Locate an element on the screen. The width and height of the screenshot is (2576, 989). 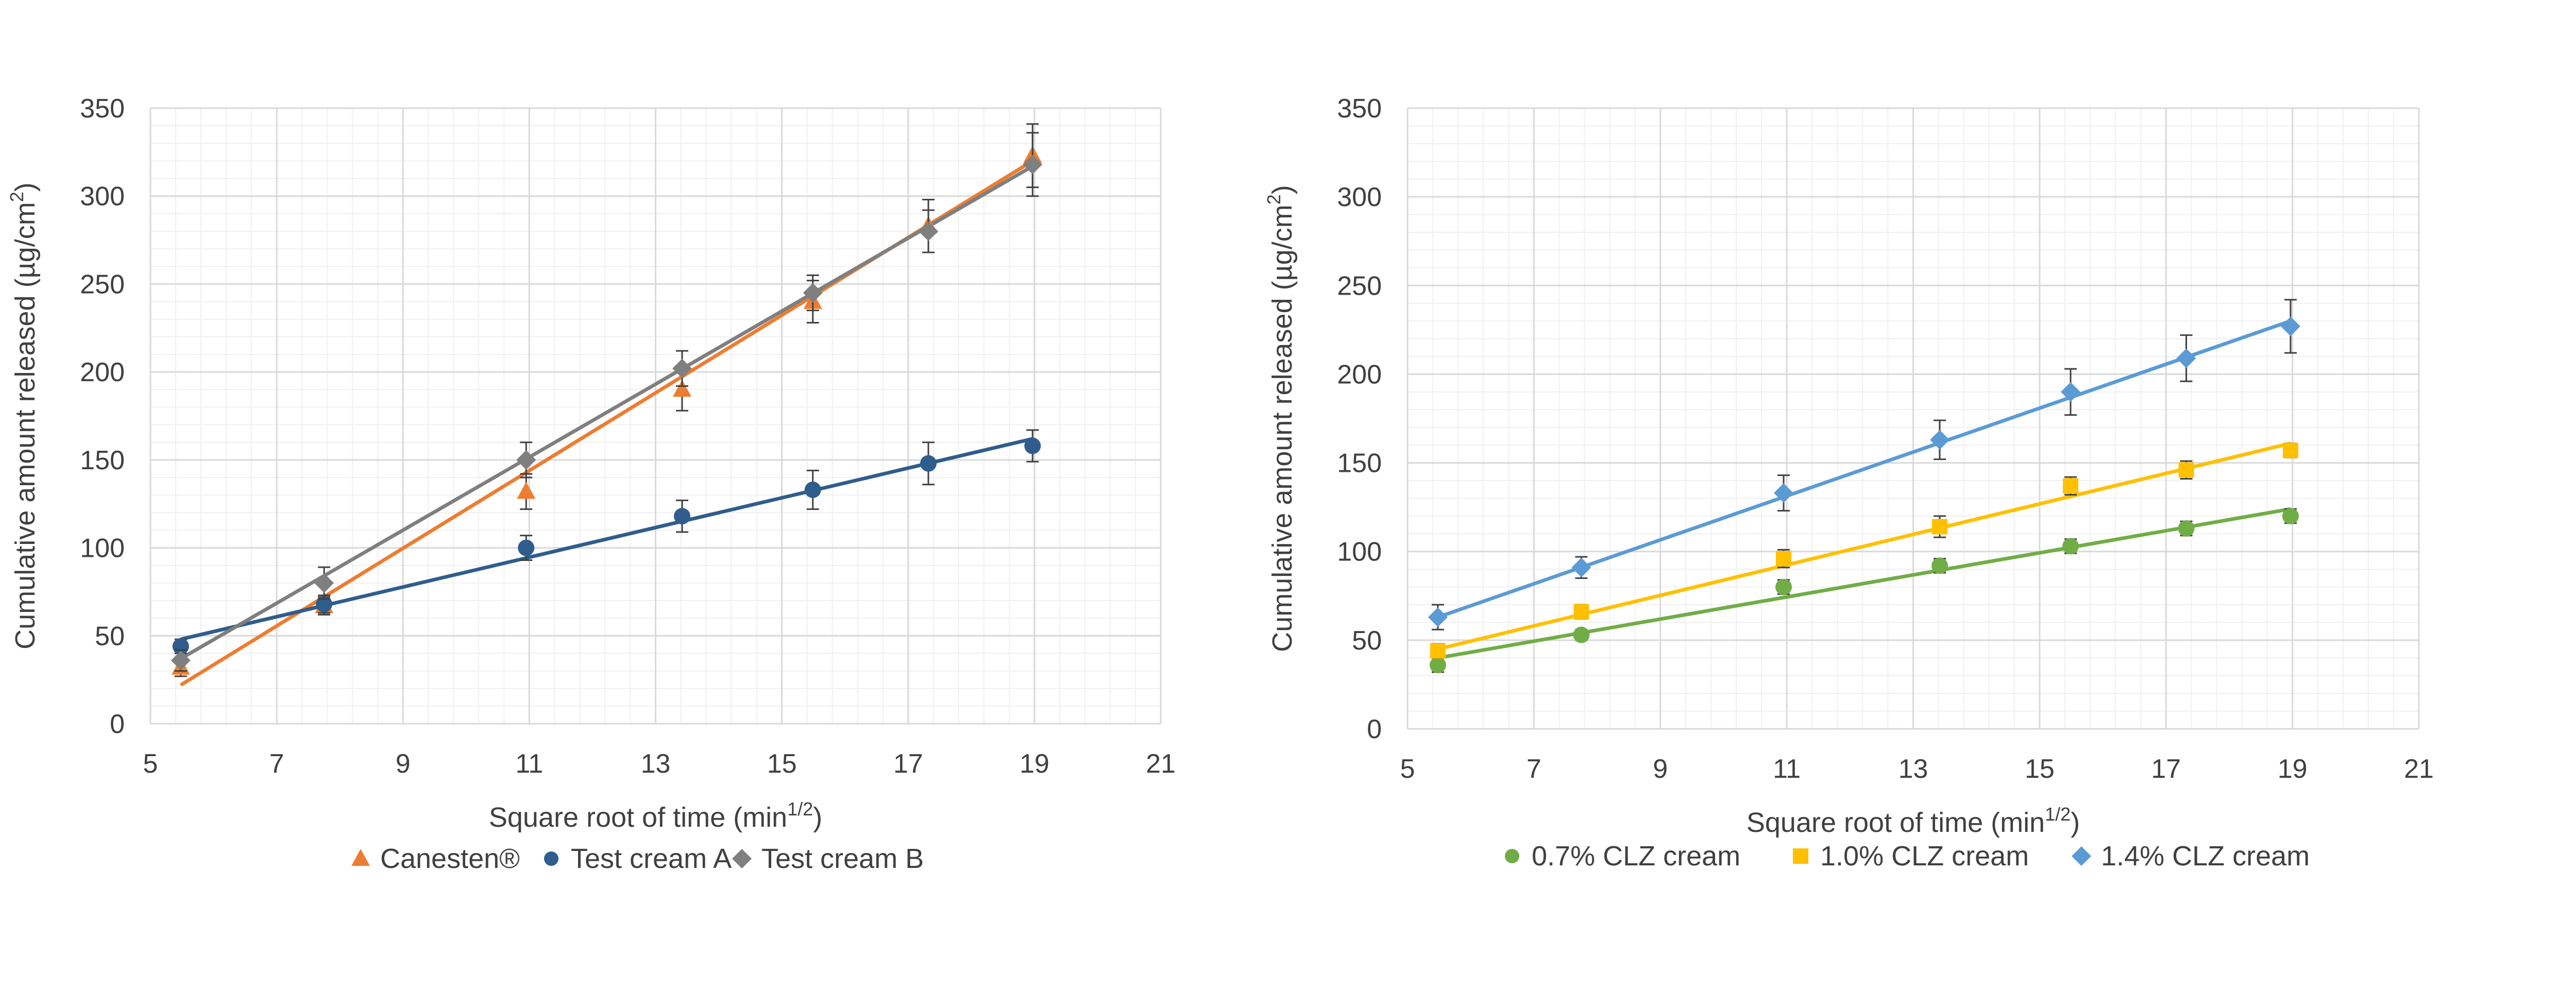
y-tick-label: 0 is located at coordinates (117, 724).